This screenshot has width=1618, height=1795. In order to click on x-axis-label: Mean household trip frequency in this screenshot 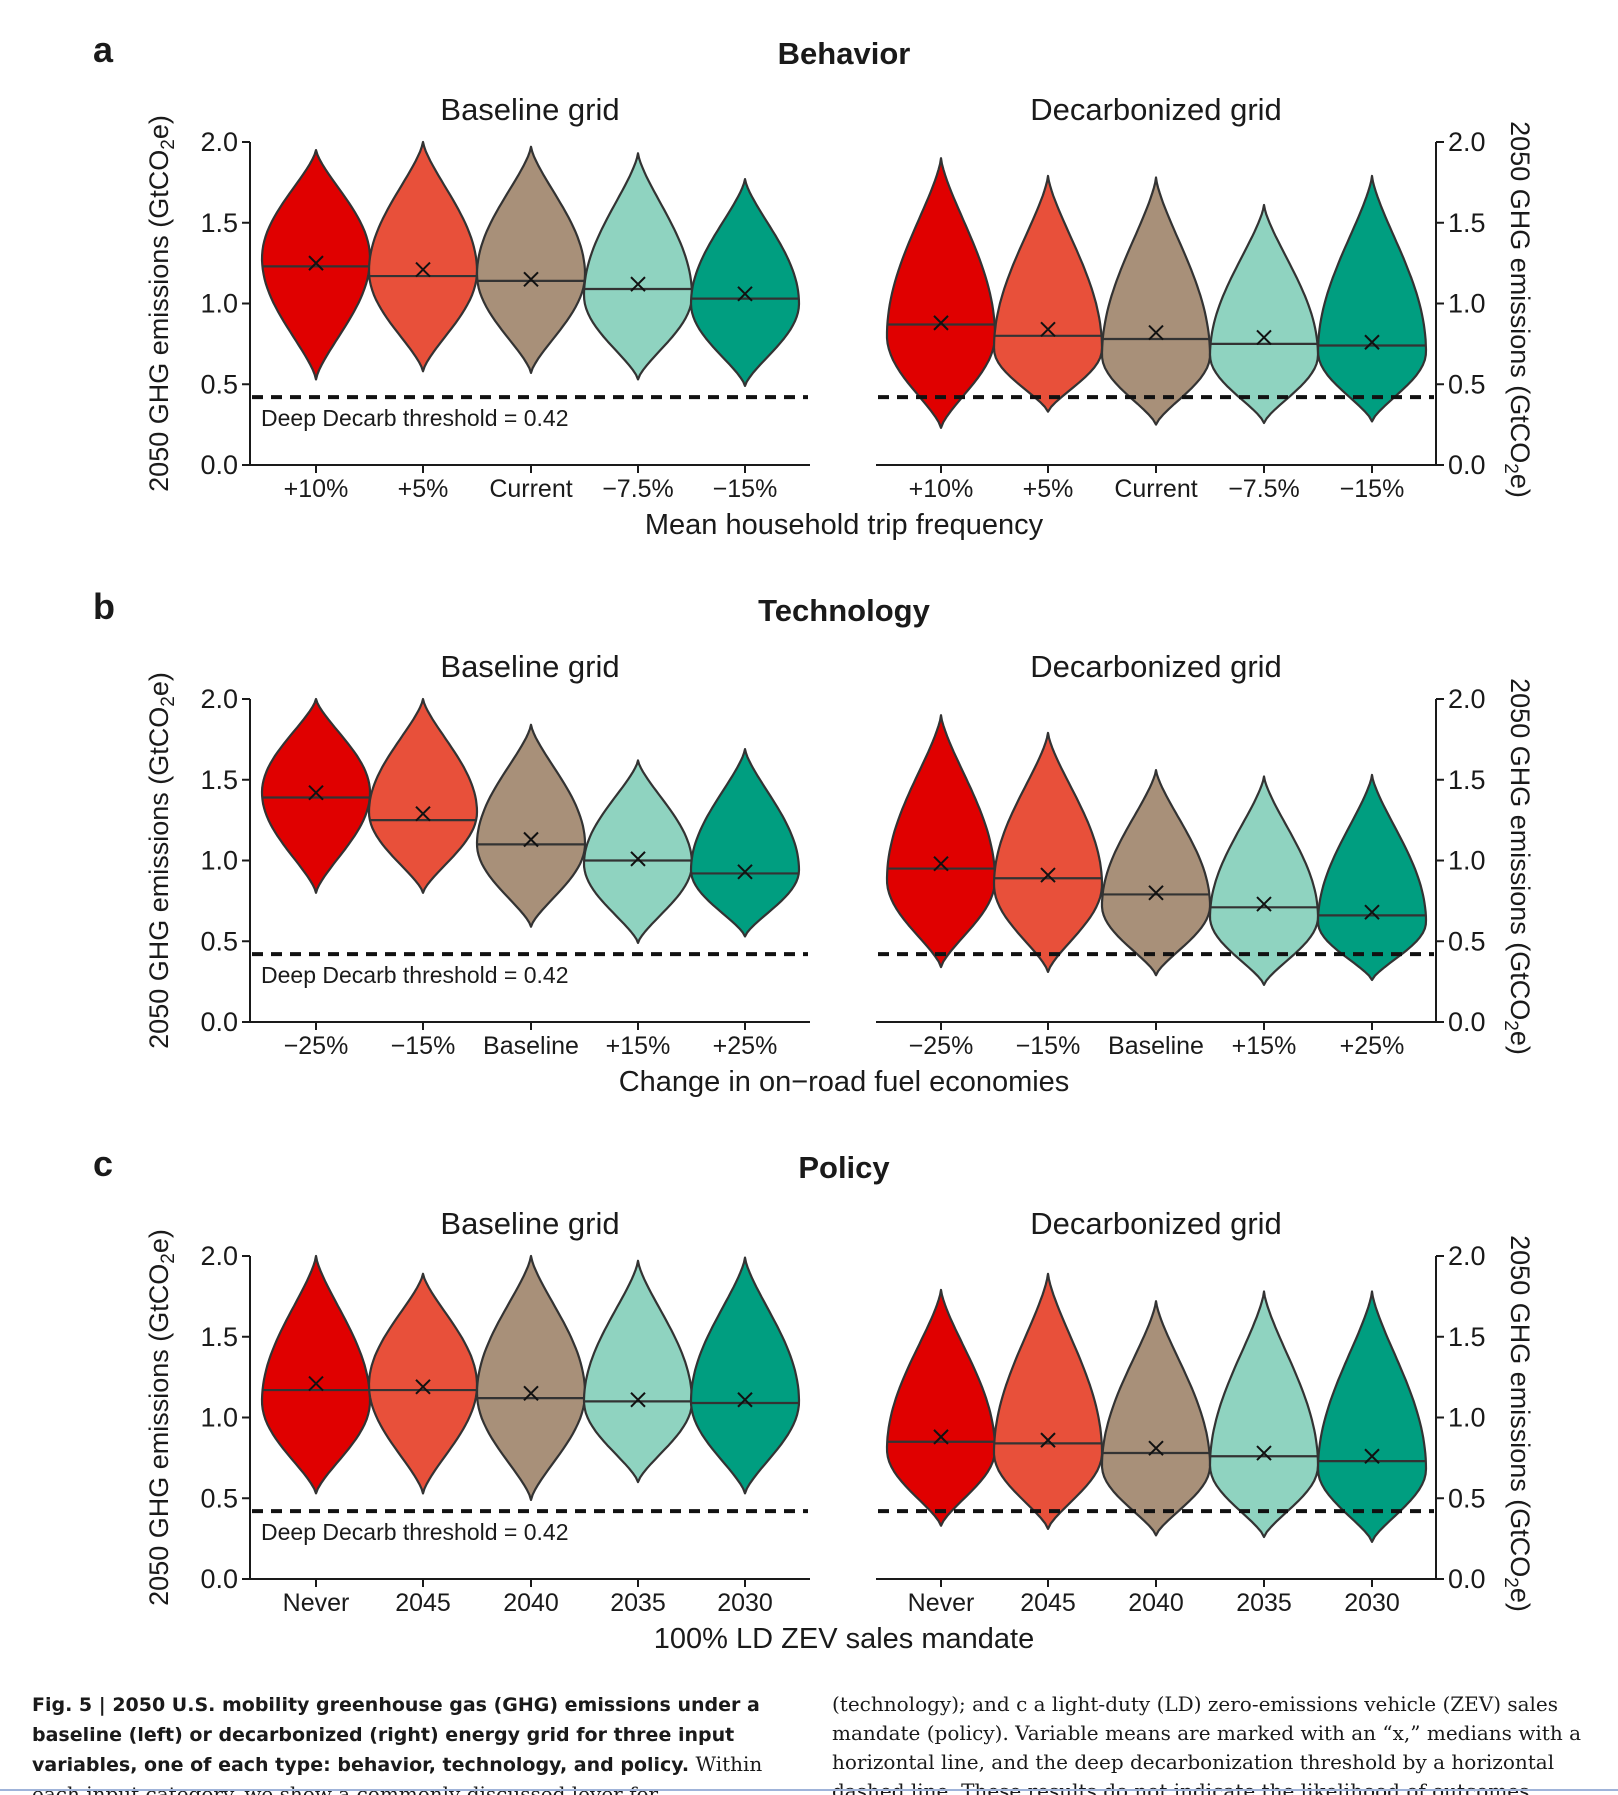, I will do `click(844, 525)`.